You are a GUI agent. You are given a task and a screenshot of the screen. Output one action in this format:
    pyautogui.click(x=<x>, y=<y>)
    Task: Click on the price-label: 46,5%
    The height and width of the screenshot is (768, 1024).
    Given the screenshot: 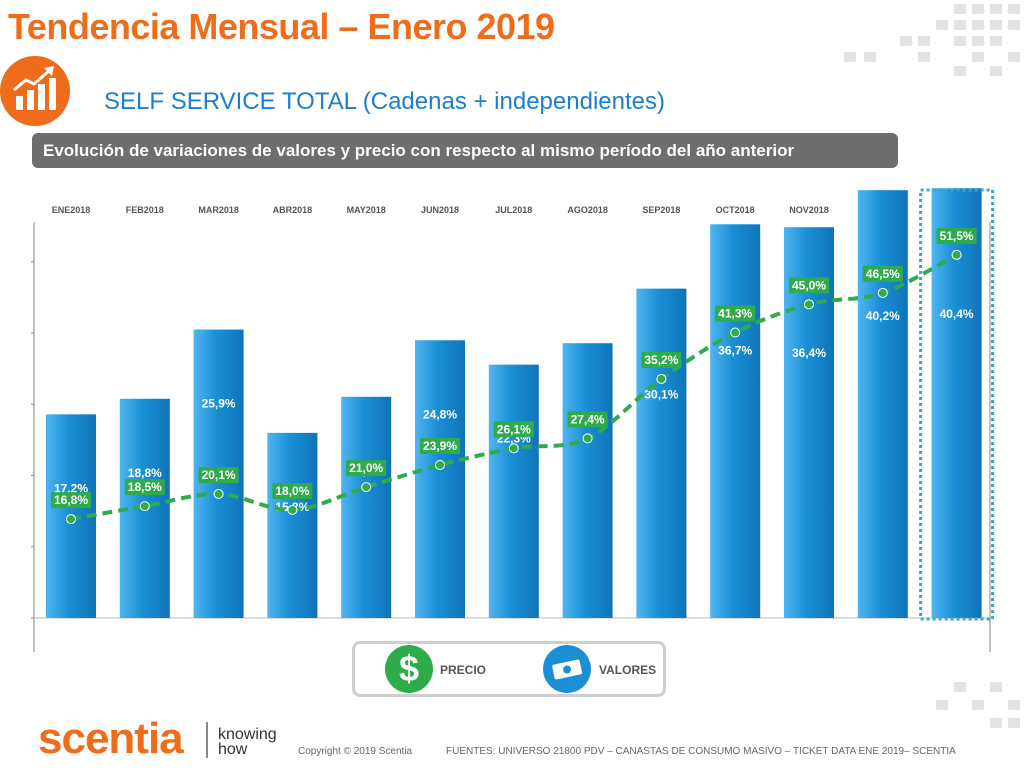 What is the action you would take?
    pyautogui.click(x=883, y=274)
    